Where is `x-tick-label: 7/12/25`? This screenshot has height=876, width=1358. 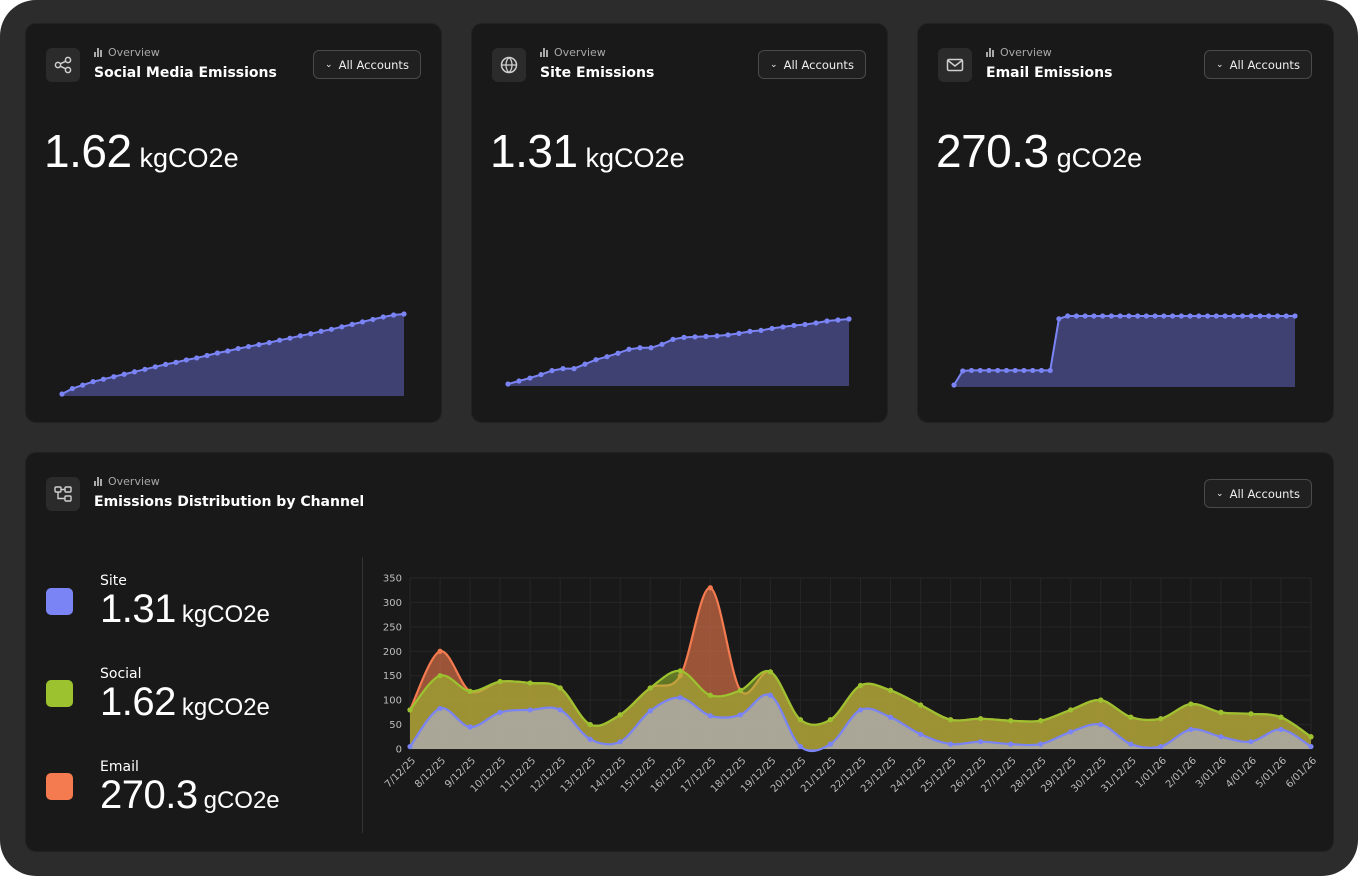 x-tick-label: 7/12/25 is located at coordinates (400, 772).